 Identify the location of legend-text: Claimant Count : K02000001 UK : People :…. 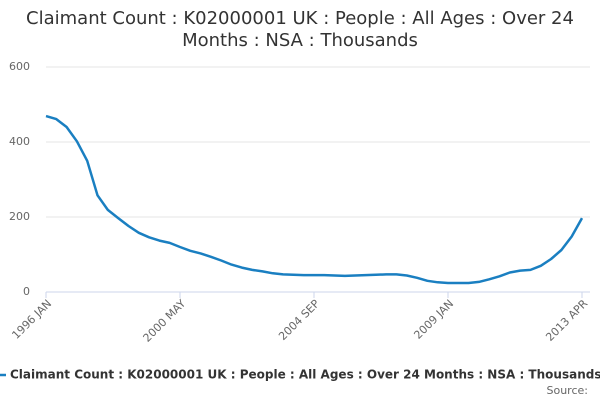
(305, 375).